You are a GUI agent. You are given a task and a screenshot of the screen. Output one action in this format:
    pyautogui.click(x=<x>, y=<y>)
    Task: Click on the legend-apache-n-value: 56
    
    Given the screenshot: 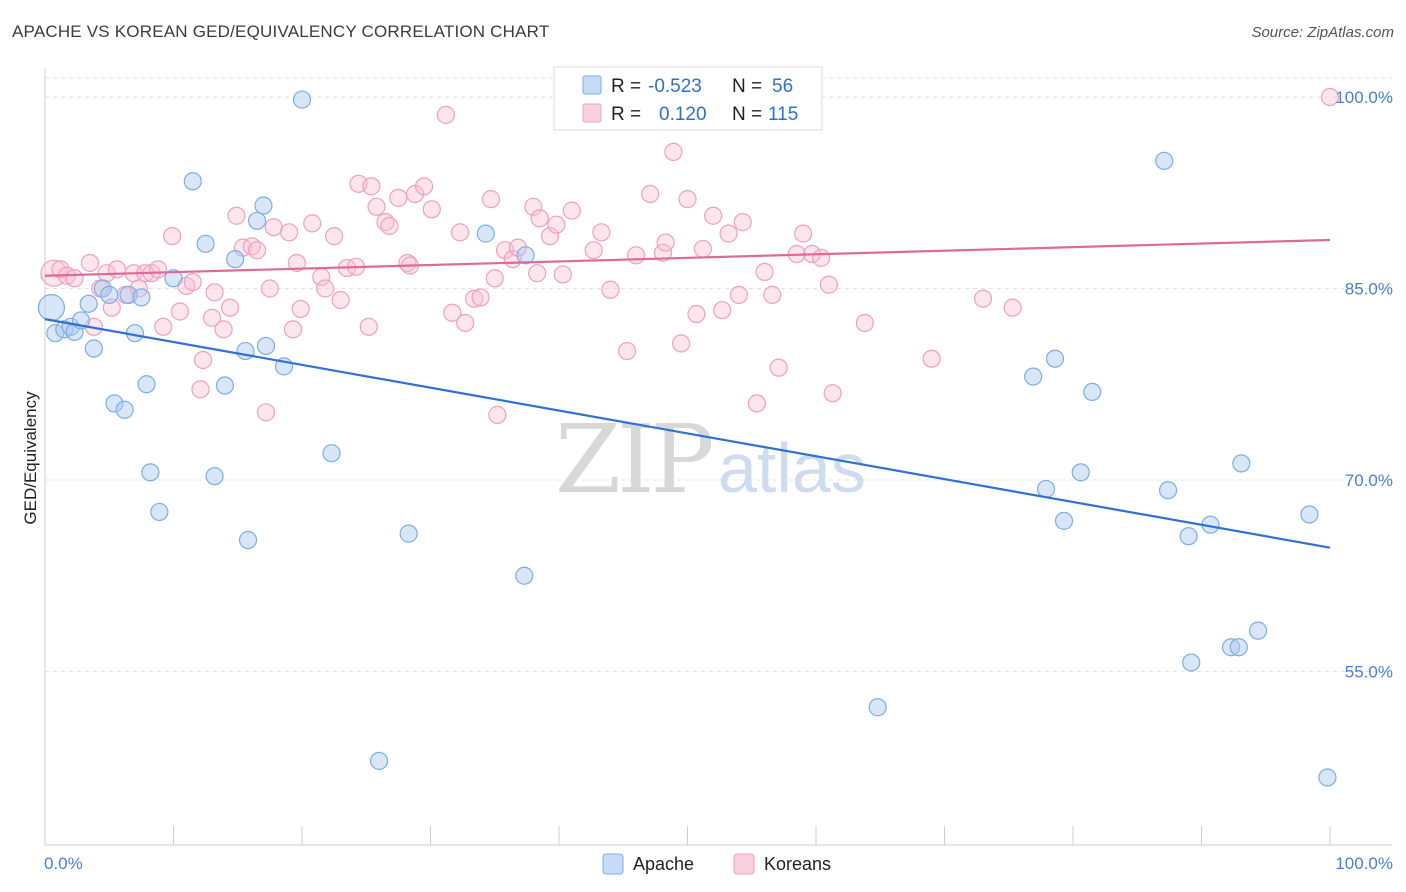 What is the action you would take?
    pyautogui.click(x=782, y=86)
    